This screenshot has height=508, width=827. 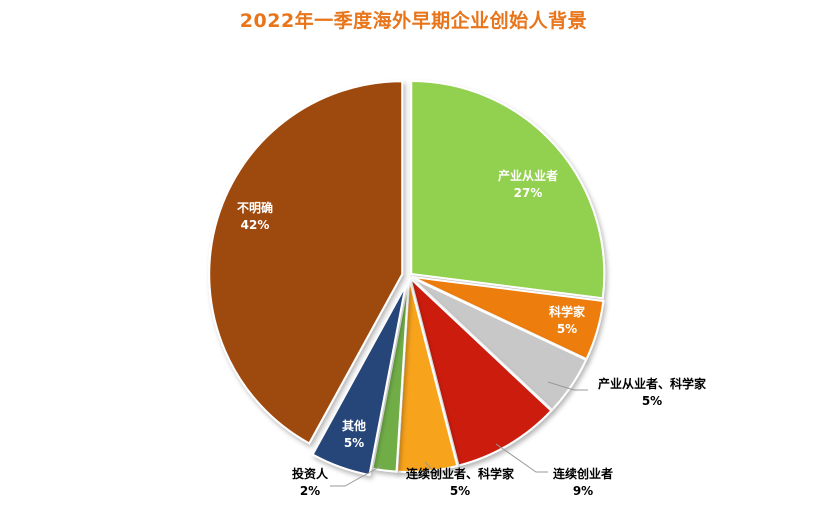 What do you see at coordinates (354, 425) in the screenshot?
I see `slice-name-6: 其他` at bounding box center [354, 425].